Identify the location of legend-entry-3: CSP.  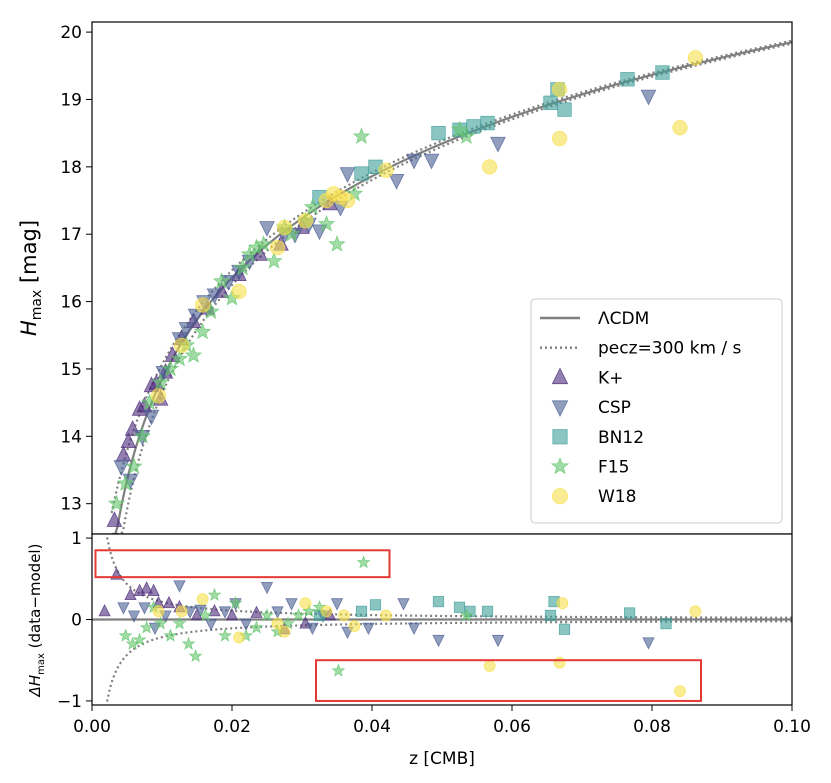
(591, 408).